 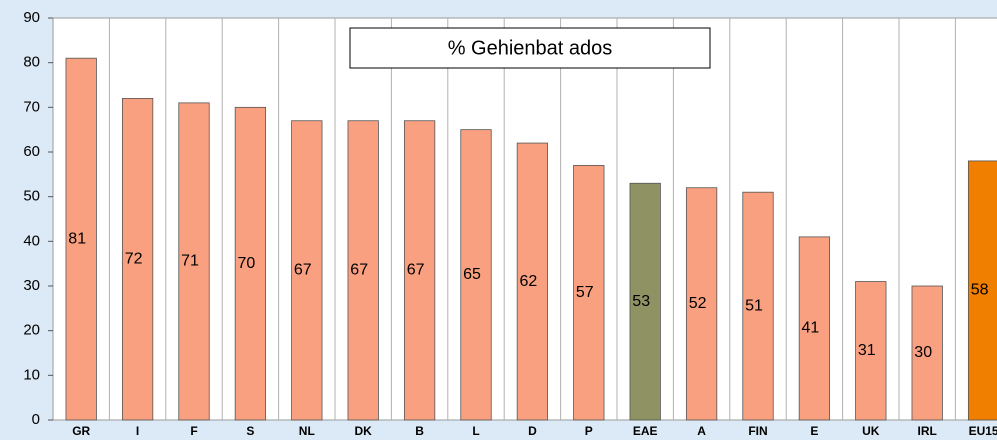 I want to click on x-tick-label: NL, so click(x=307, y=431).